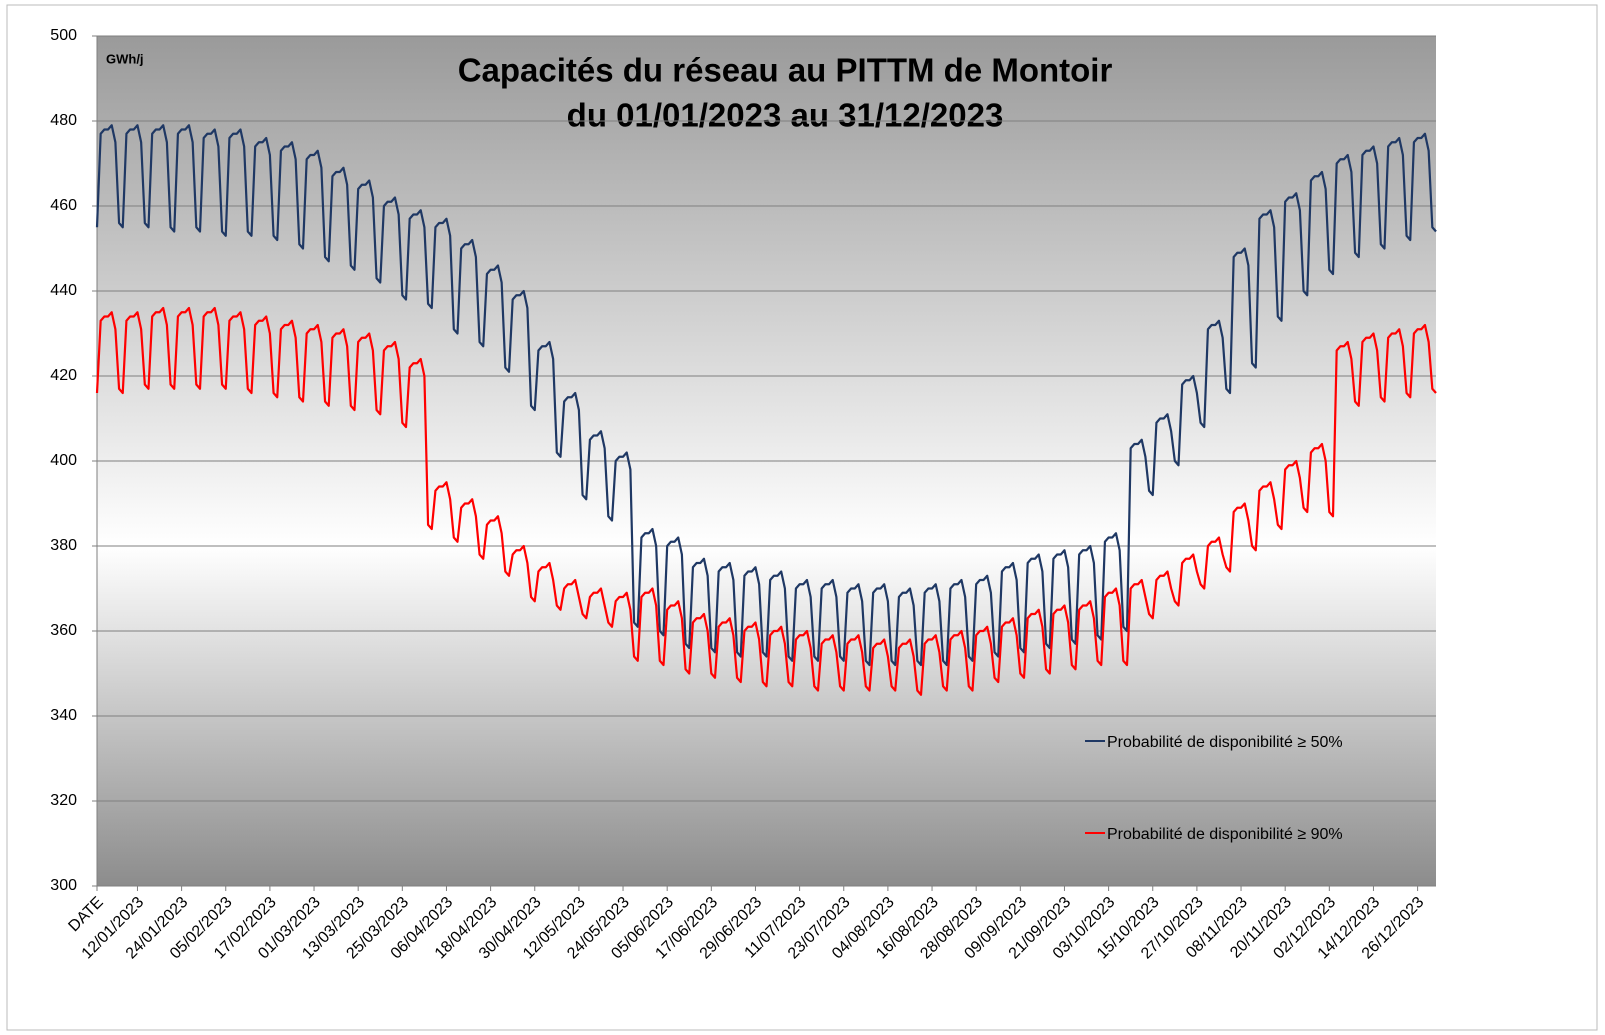  What do you see at coordinates (63, 800) in the screenshot?
I see `y-tick-label: 320` at bounding box center [63, 800].